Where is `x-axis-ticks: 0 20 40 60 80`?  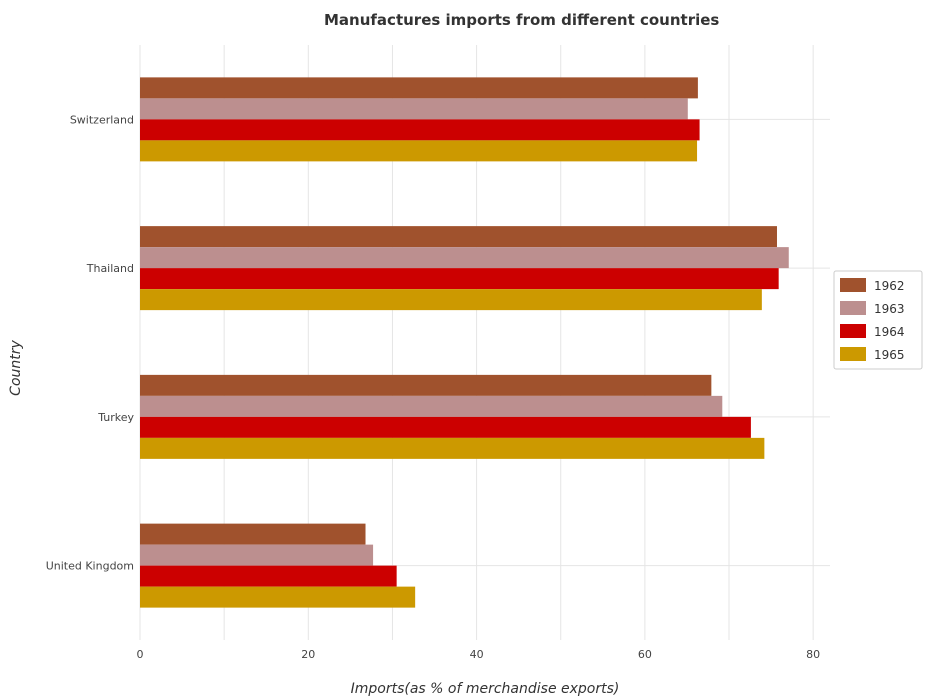 x-axis-ticks: 0 20 40 60 80 is located at coordinates (479, 654).